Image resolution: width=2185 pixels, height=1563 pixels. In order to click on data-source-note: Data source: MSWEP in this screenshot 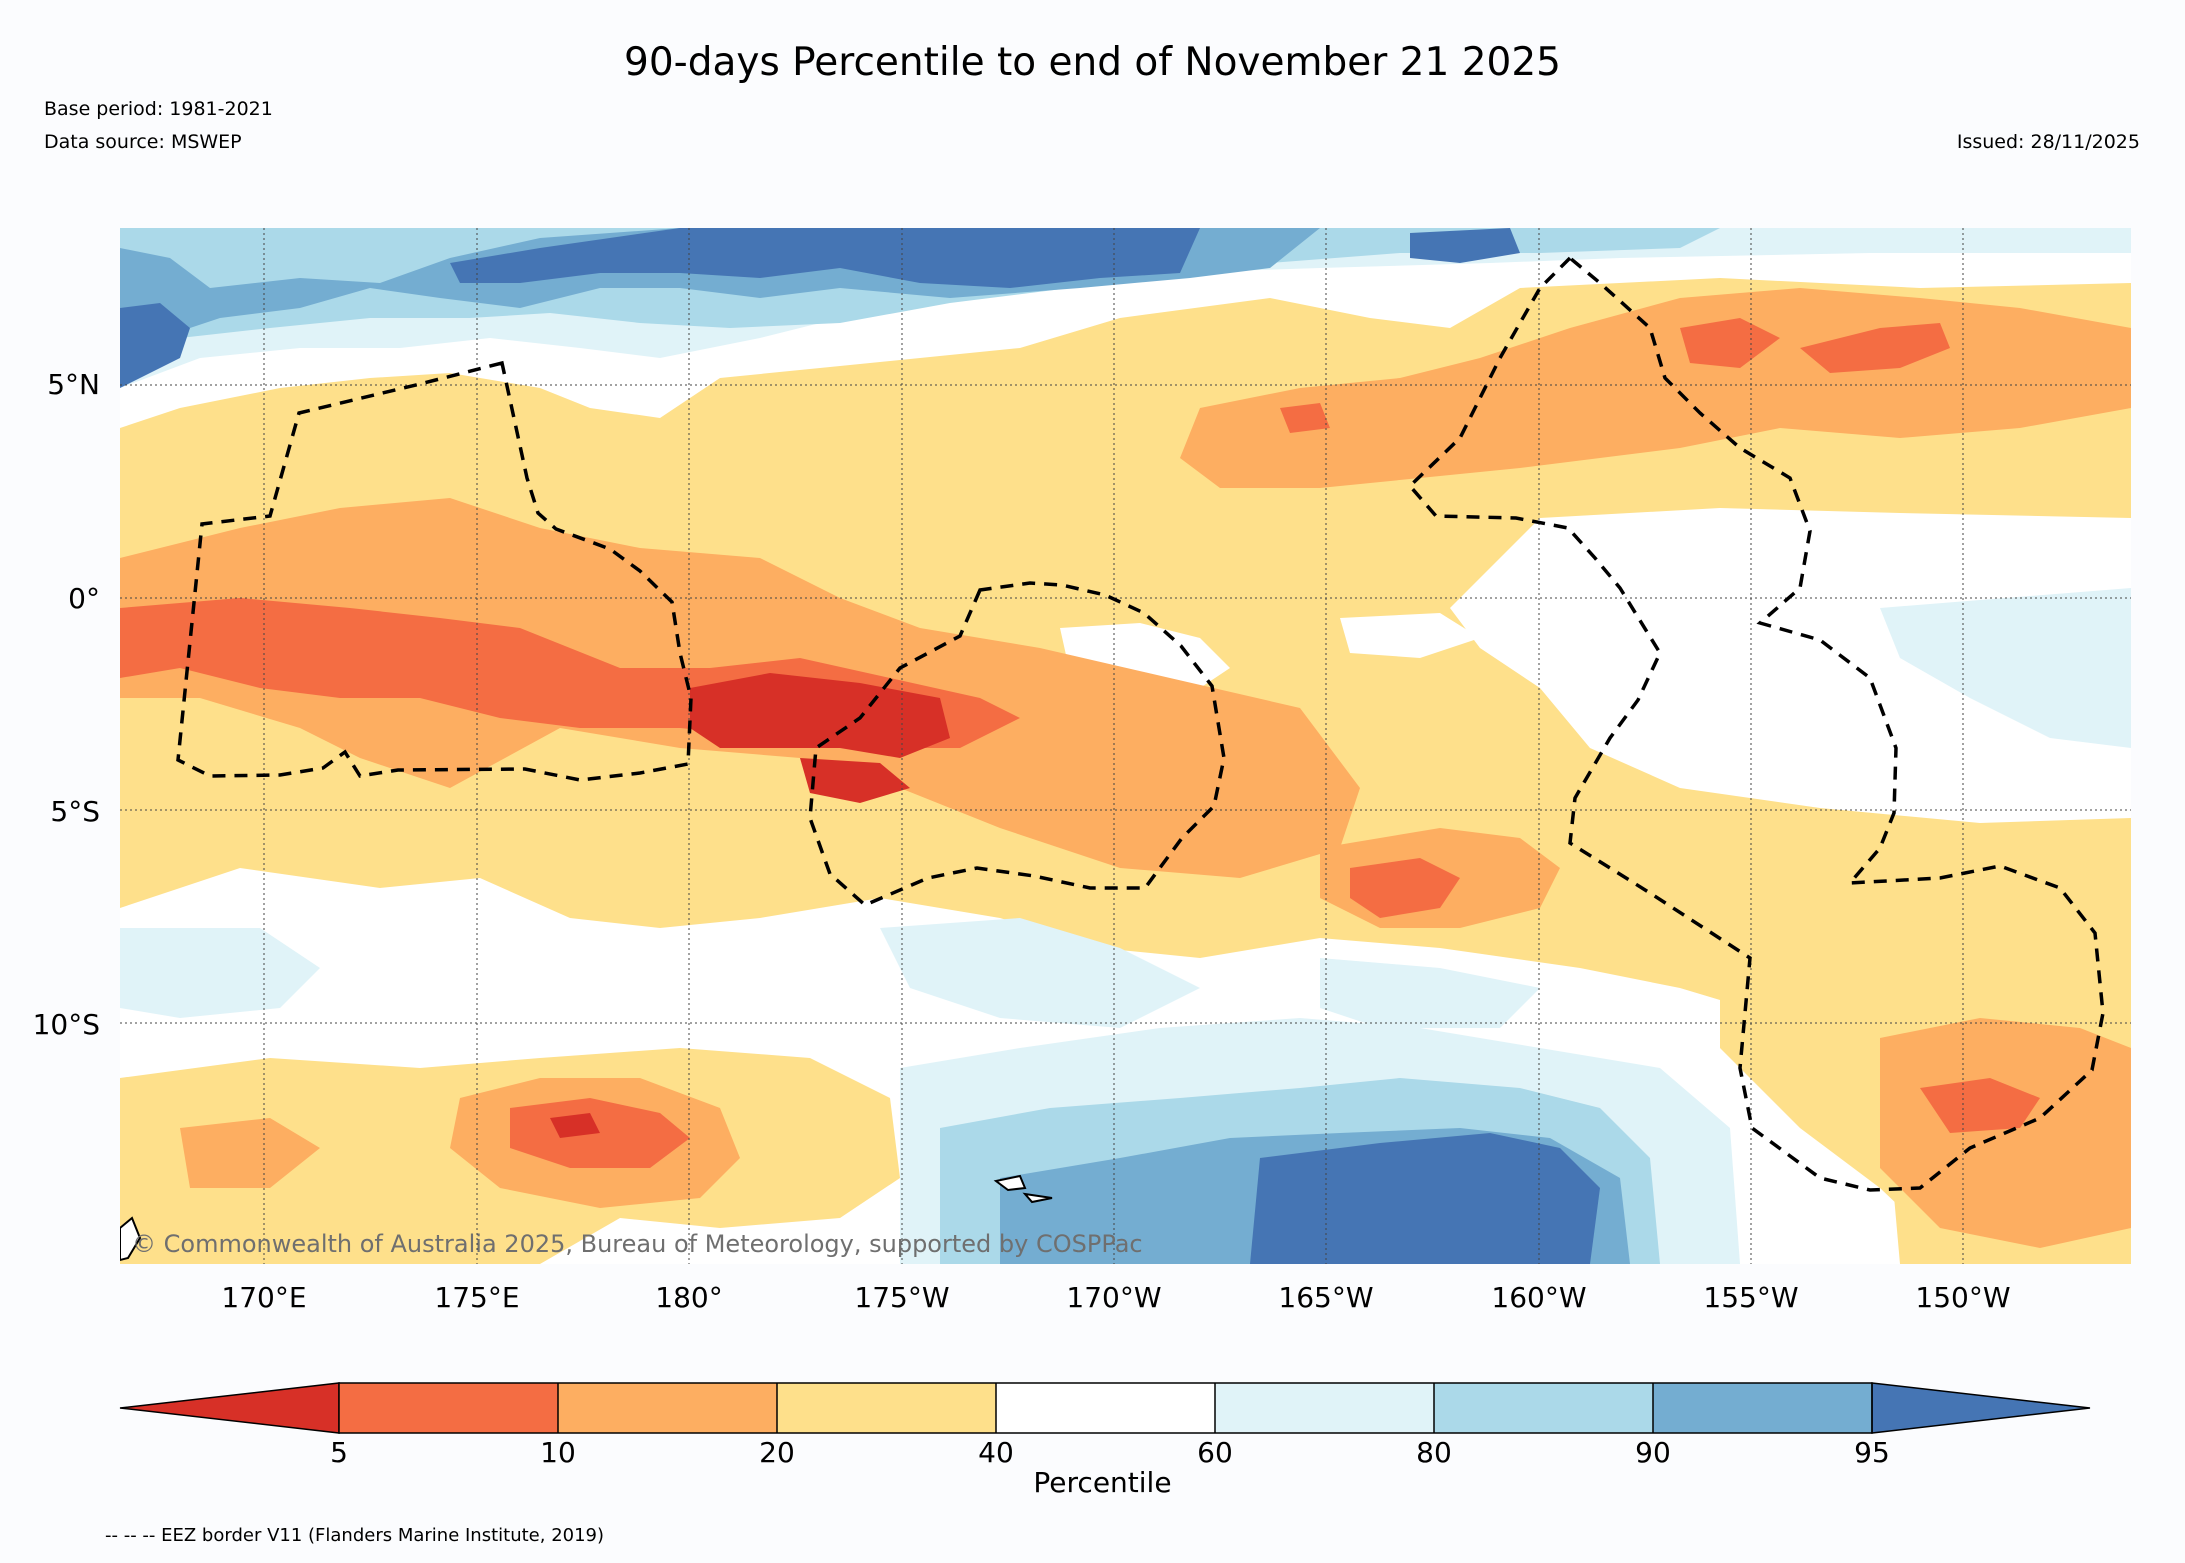, I will do `click(143, 142)`.